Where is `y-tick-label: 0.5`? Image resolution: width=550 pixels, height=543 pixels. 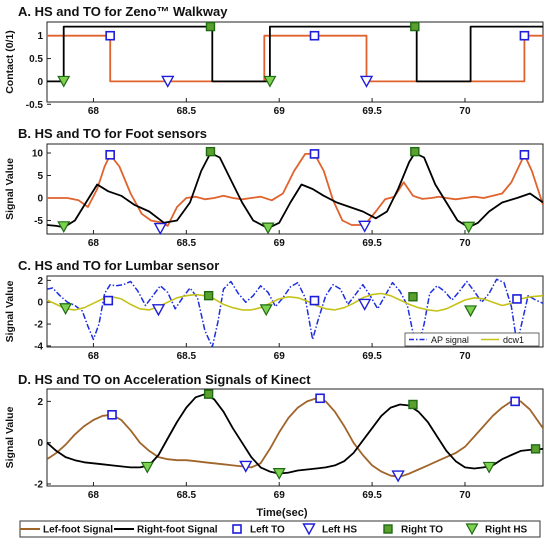
y-tick-label: 0.5 is located at coordinates (36, 59).